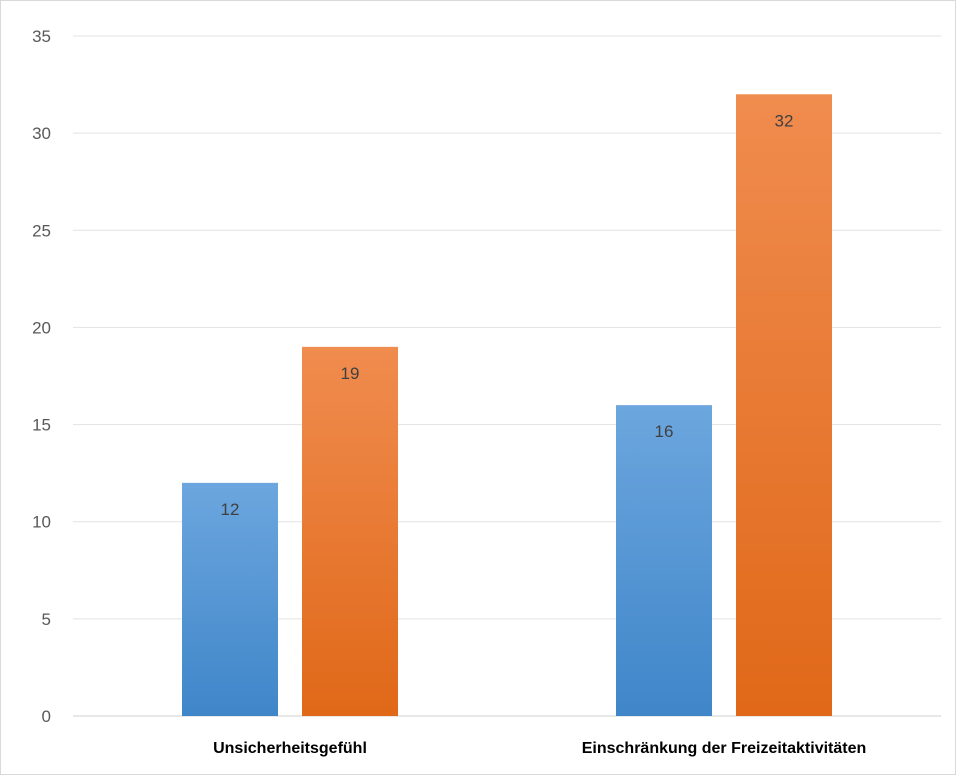  What do you see at coordinates (784, 120) in the screenshot?
I see `data-label: 32` at bounding box center [784, 120].